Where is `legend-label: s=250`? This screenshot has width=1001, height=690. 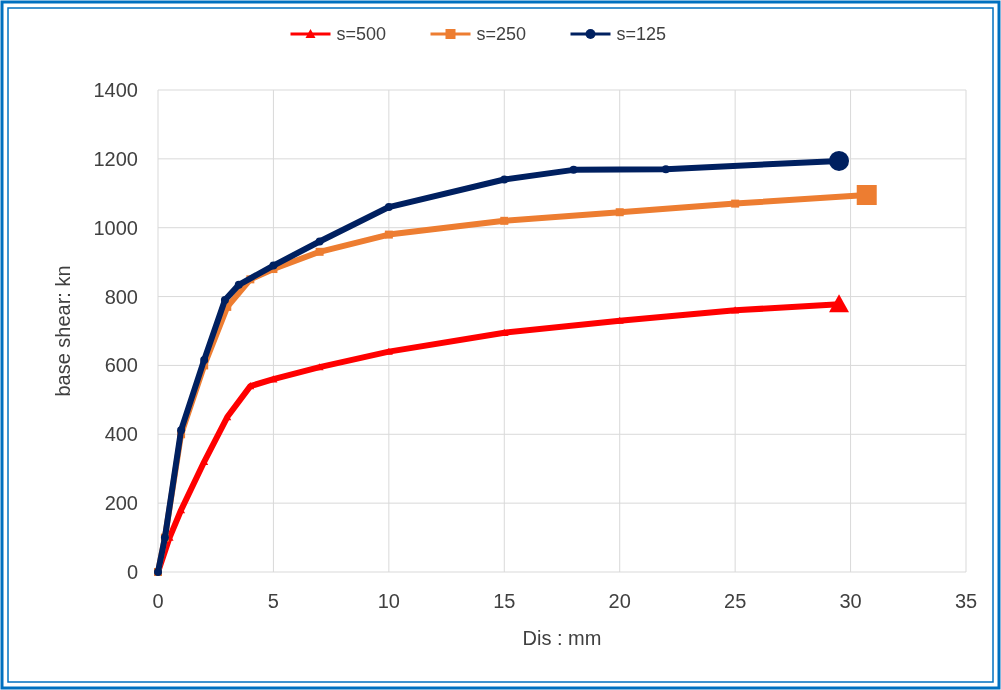
legend-label: s=250 is located at coordinates (501, 34).